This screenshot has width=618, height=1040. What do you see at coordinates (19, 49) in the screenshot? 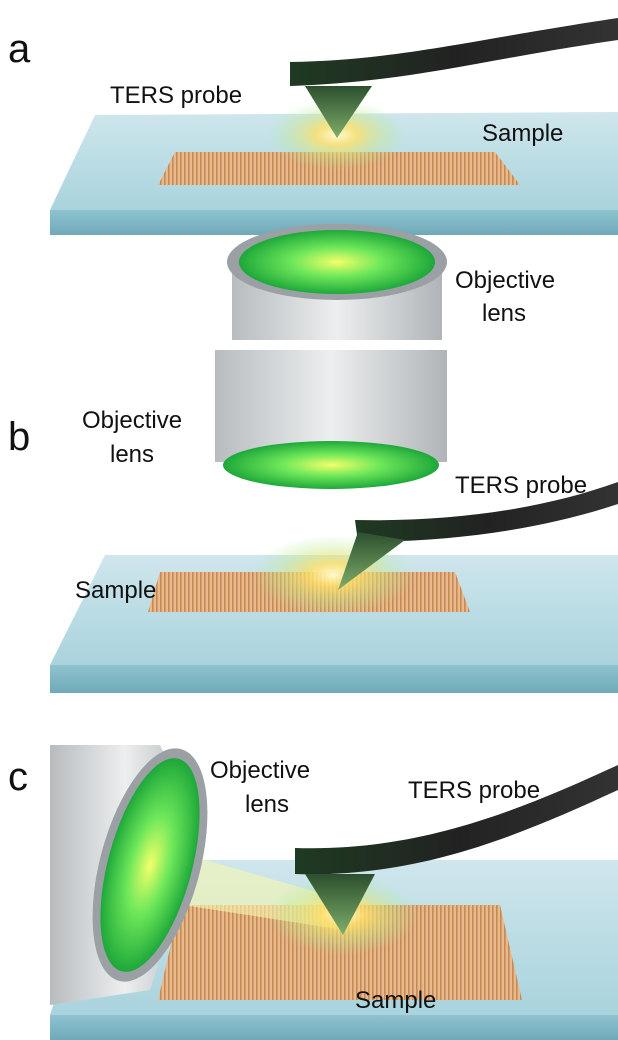
I see `panel-letter: a` at bounding box center [19, 49].